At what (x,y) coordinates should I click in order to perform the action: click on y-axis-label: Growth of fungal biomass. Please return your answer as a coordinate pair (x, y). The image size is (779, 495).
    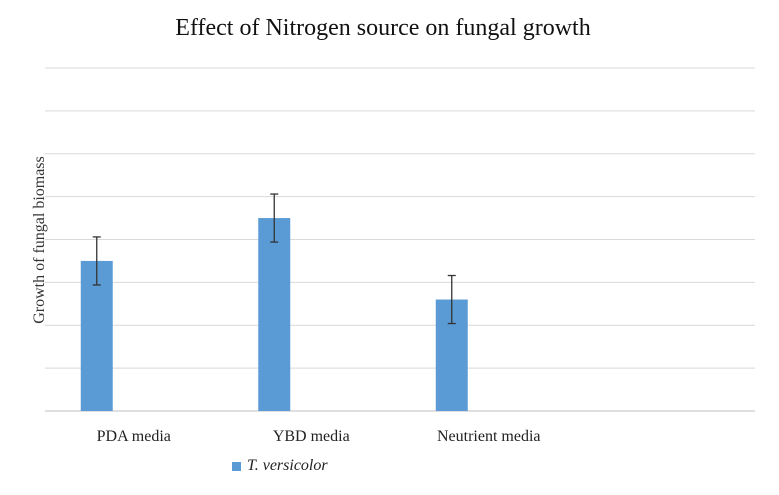
    Looking at the image, I should click on (39, 240).